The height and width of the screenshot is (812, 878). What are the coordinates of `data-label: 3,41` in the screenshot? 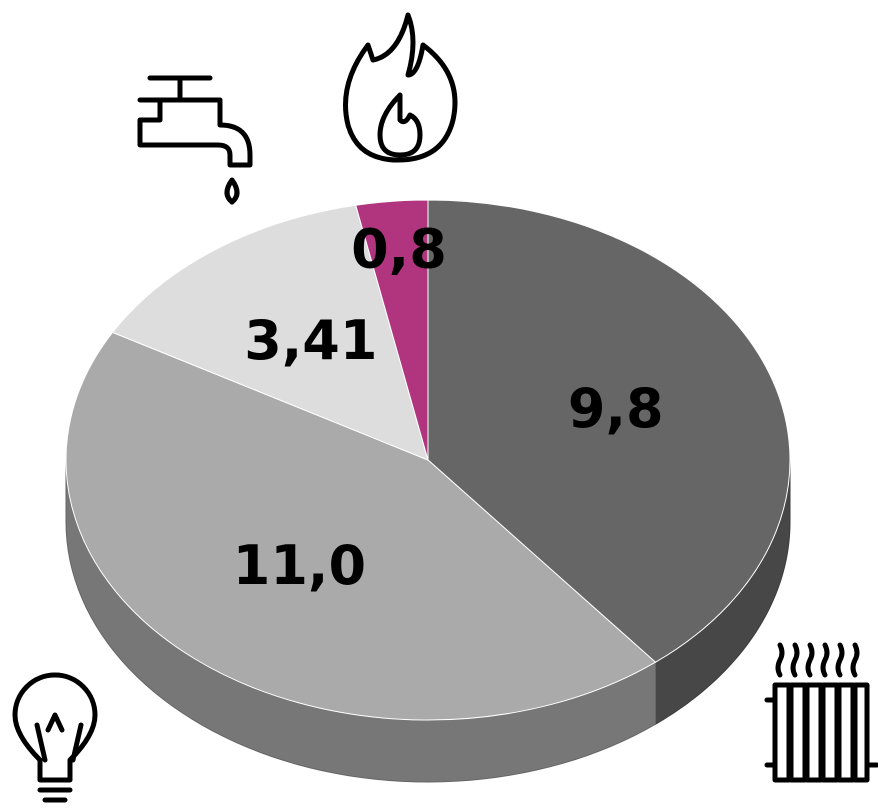 It's located at (310, 340).